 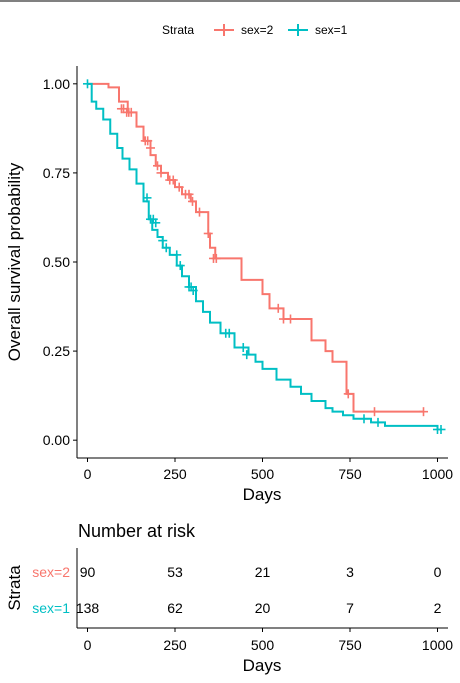 I want to click on legend-title: Strata, so click(x=178, y=30).